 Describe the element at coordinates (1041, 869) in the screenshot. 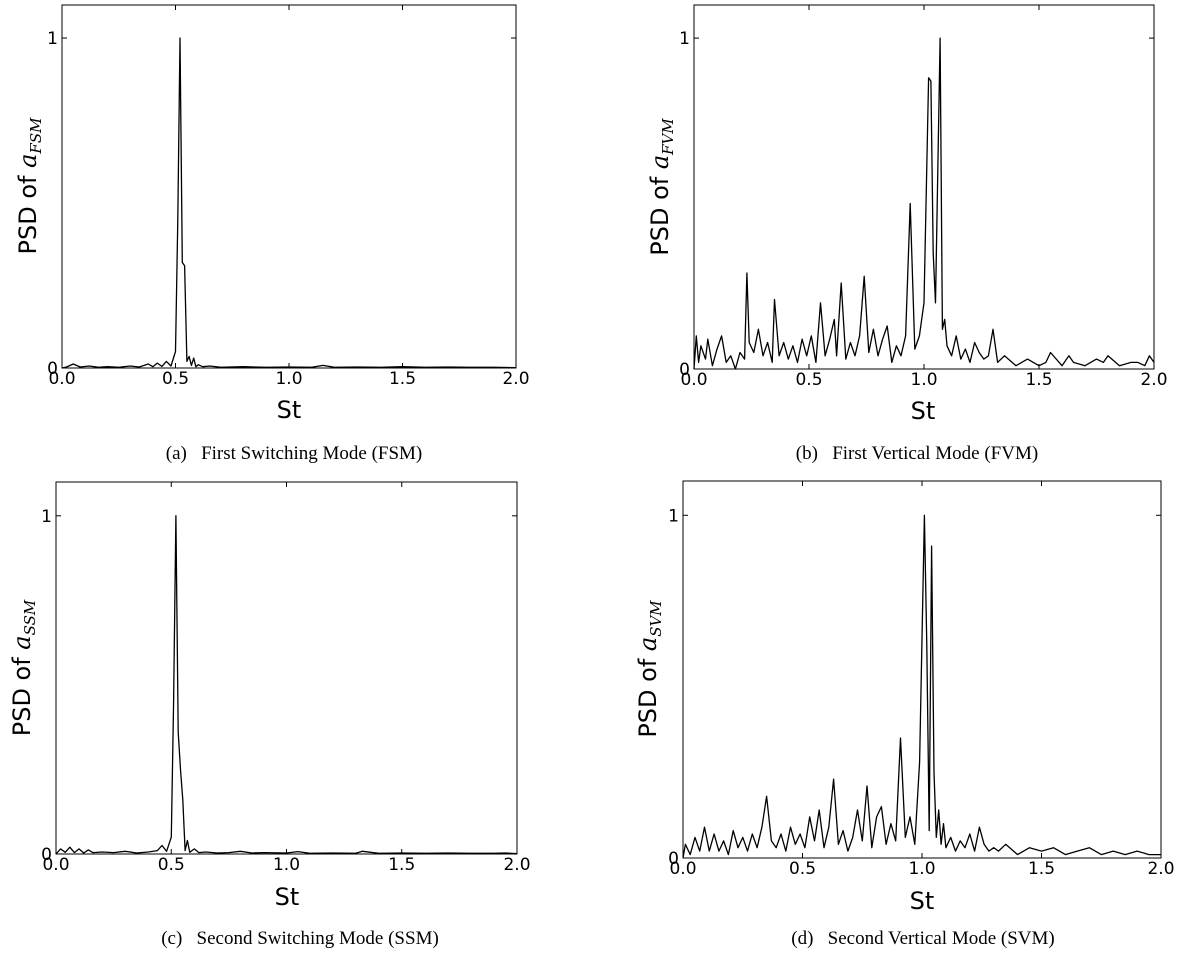

I see `x-tick-label-d-3: 1.5` at that location.